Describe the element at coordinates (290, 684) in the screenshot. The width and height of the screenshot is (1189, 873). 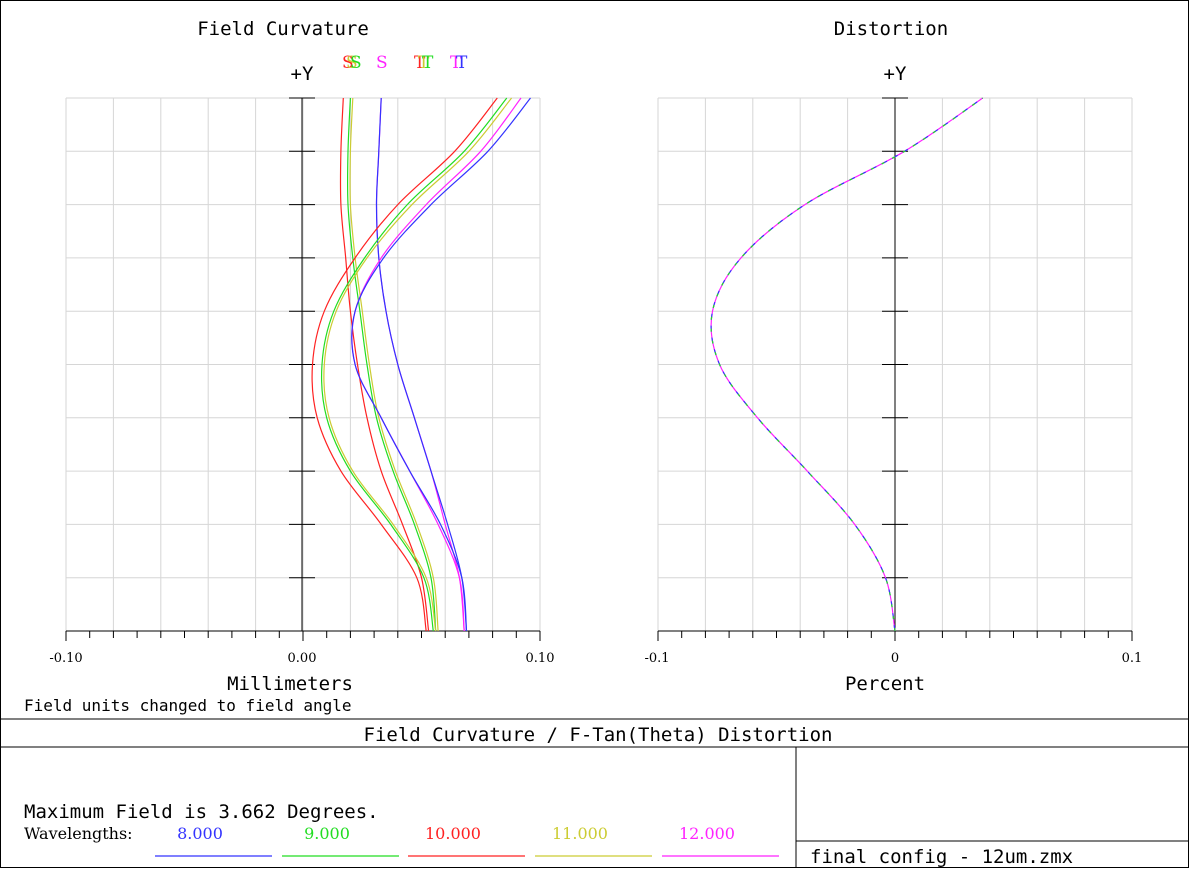
I see `field-curvature-x-label: Millimeters` at that location.